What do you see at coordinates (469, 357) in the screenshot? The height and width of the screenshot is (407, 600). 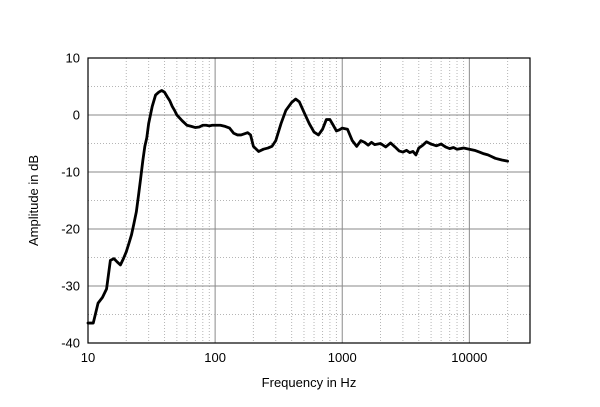 I see `x-tick-label: 10000` at bounding box center [469, 357].